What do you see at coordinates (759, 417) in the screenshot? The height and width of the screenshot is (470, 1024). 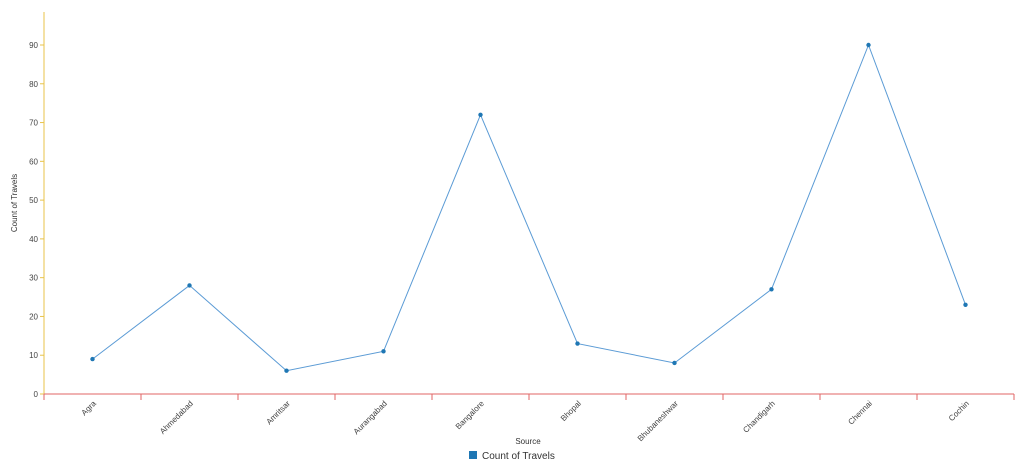 I see `x-tick-label: Chandigarh` at bounding box center [759, 417].